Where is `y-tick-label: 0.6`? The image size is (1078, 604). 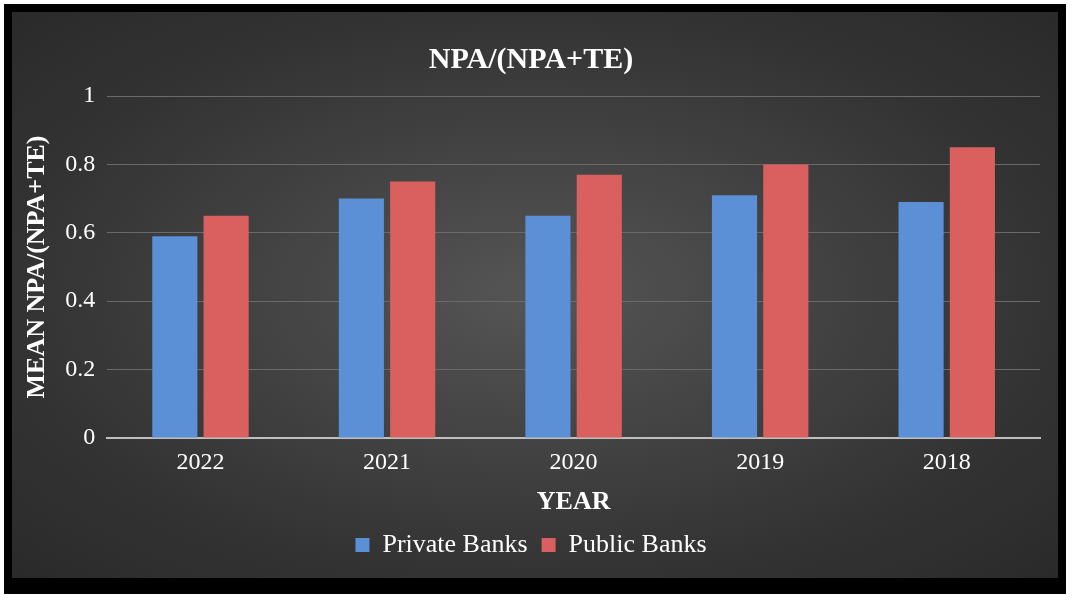
y-tick-label: 0.6 is located at coordinates (80, 231).